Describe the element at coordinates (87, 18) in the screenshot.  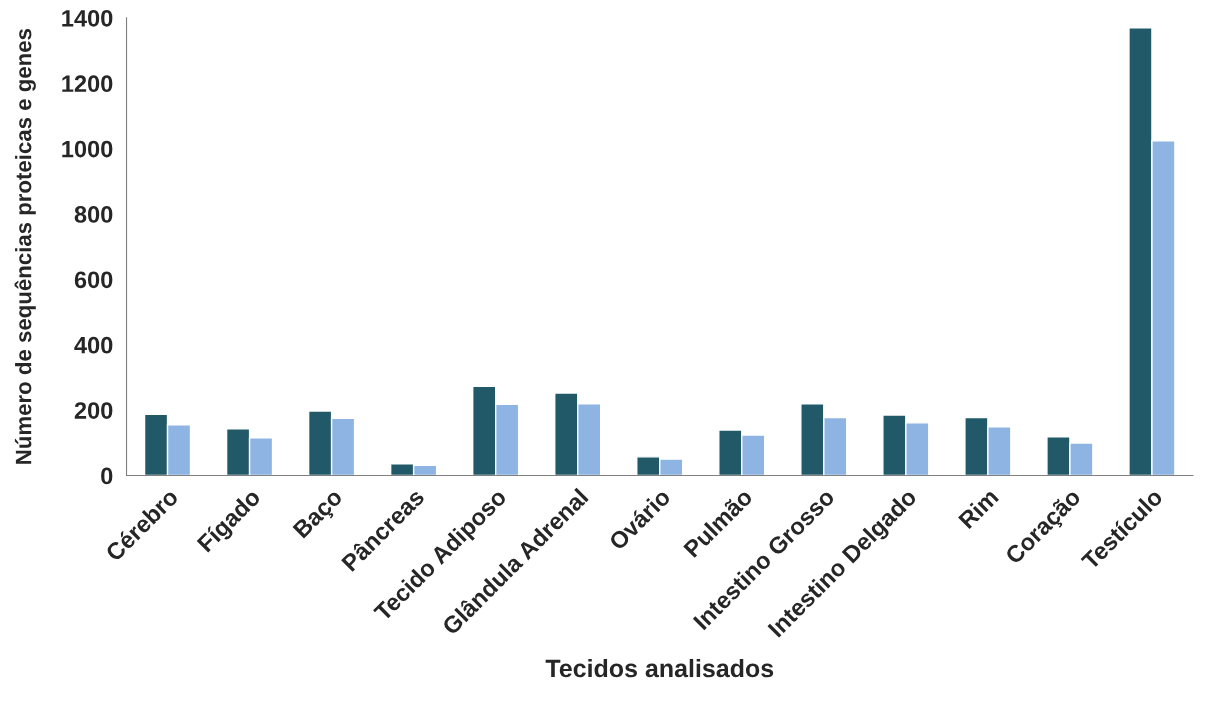
I see `y-tick-label: 1400` at that location.